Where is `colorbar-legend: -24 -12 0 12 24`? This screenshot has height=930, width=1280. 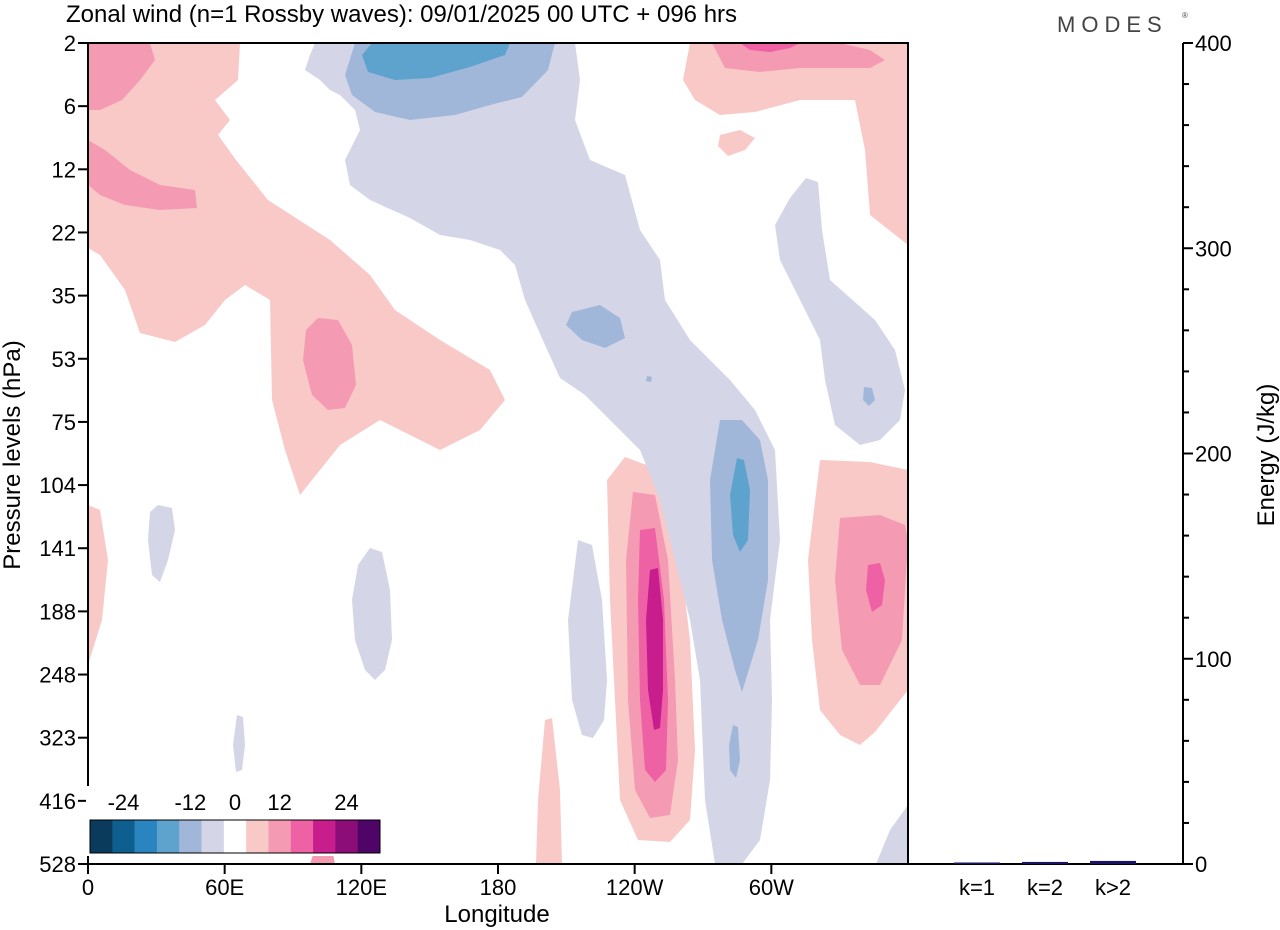 colorbar-legend: -24 -12 0 12 24 is located at coordinates (234, 821).